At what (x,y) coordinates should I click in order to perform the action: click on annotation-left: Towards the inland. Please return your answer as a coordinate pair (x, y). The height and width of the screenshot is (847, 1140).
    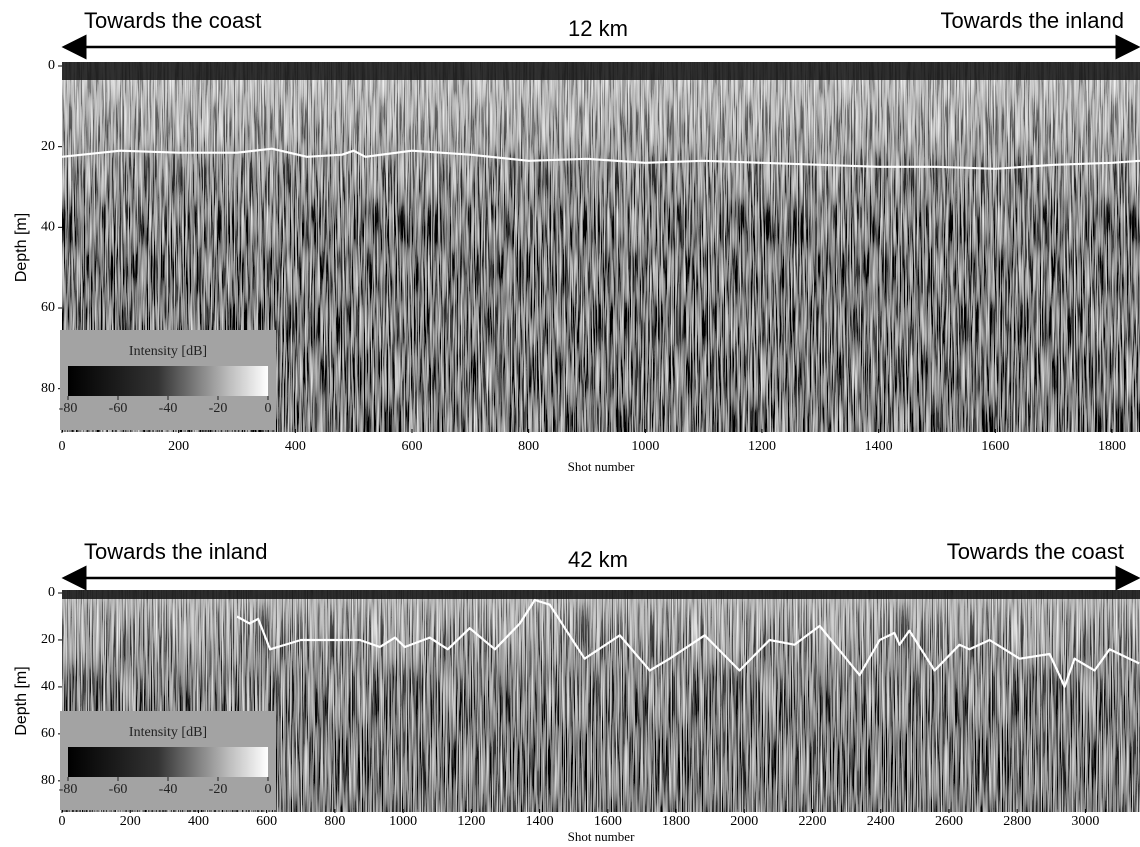
    Looking at the image, I should click on (175, 551).